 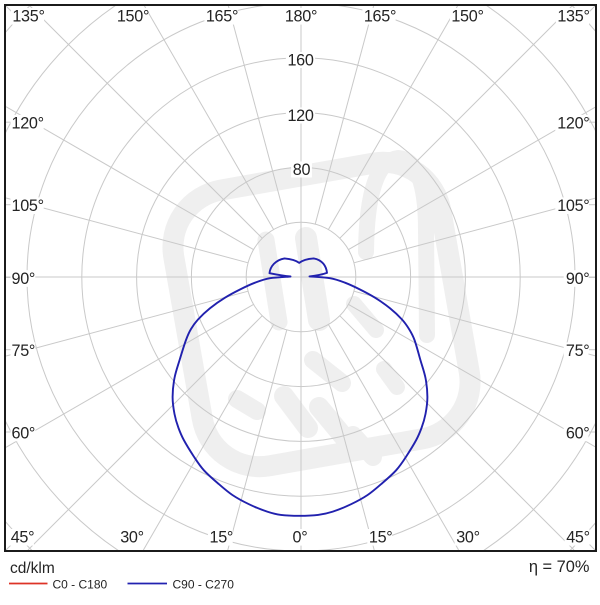 What do you see at coordinates (32, 568) in the screenshot?
I see `svg-text: cd/klm` at bounding box center [32, 568].